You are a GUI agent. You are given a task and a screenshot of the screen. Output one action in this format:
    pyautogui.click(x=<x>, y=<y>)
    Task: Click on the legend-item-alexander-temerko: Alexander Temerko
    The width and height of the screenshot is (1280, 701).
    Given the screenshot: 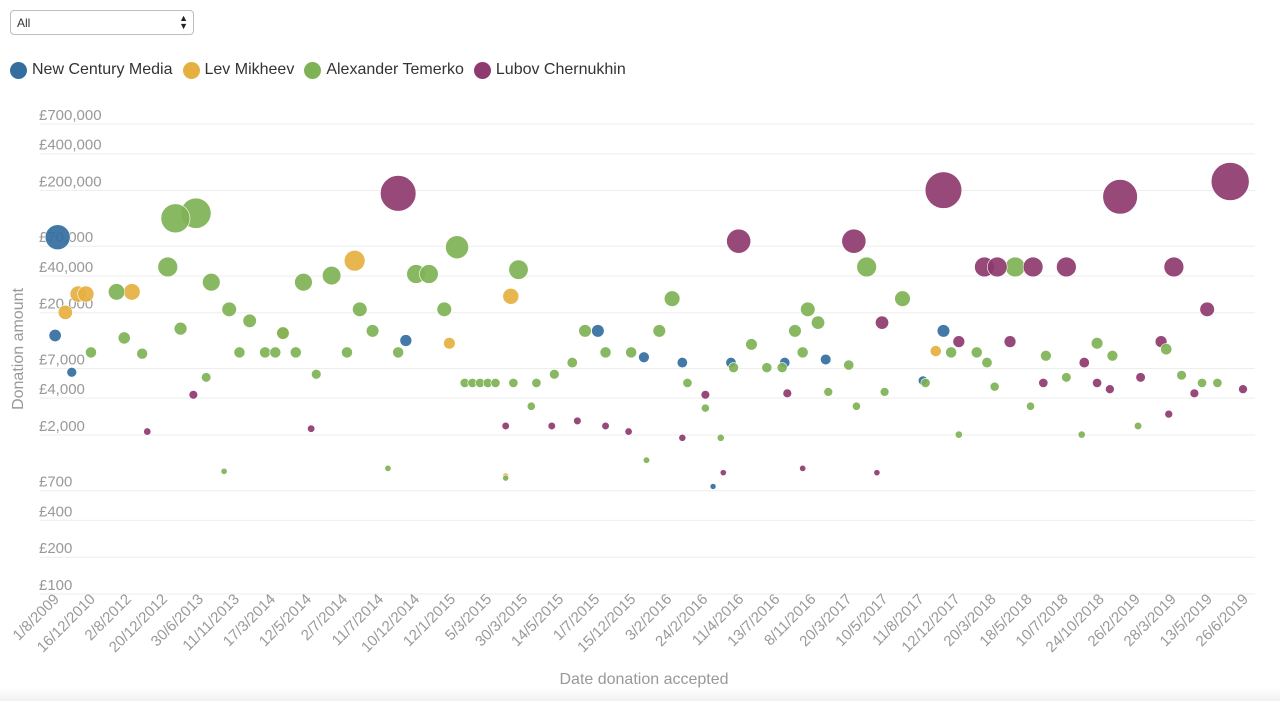 What is the action you would take?
    pyautogui.click(x=384, y=70)
    